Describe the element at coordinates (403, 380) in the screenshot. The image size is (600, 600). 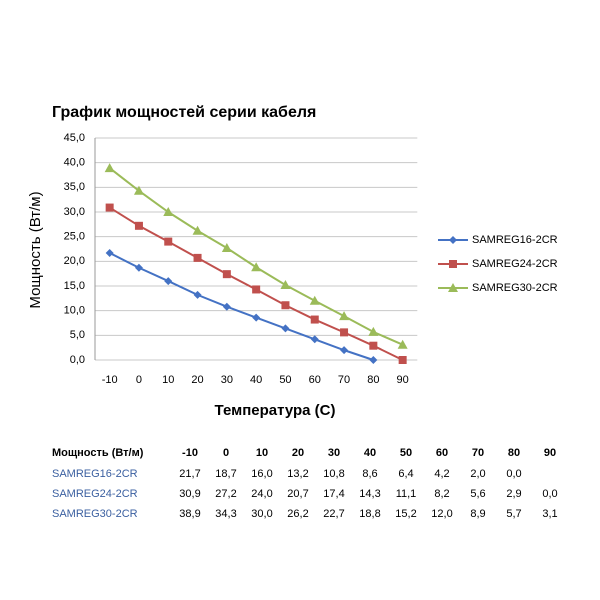
I see `x-tick-label: 90` at that location.